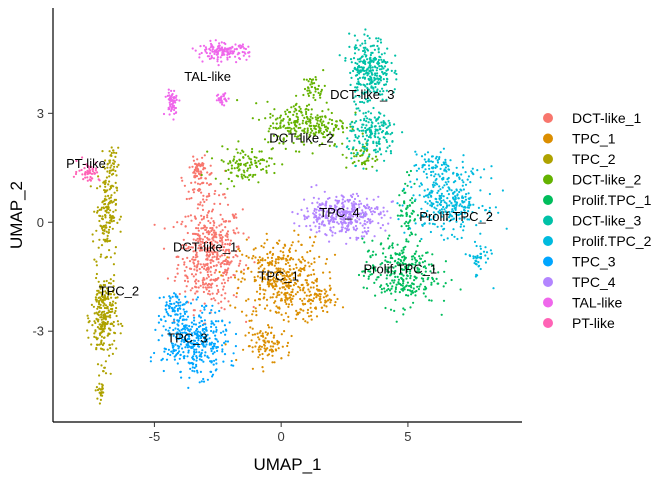 This screenshot has width=672, height=480. Describe the element at coordinates (606, 118) in the screenshot. I see `legend-label: DCT-like_1` at that location.